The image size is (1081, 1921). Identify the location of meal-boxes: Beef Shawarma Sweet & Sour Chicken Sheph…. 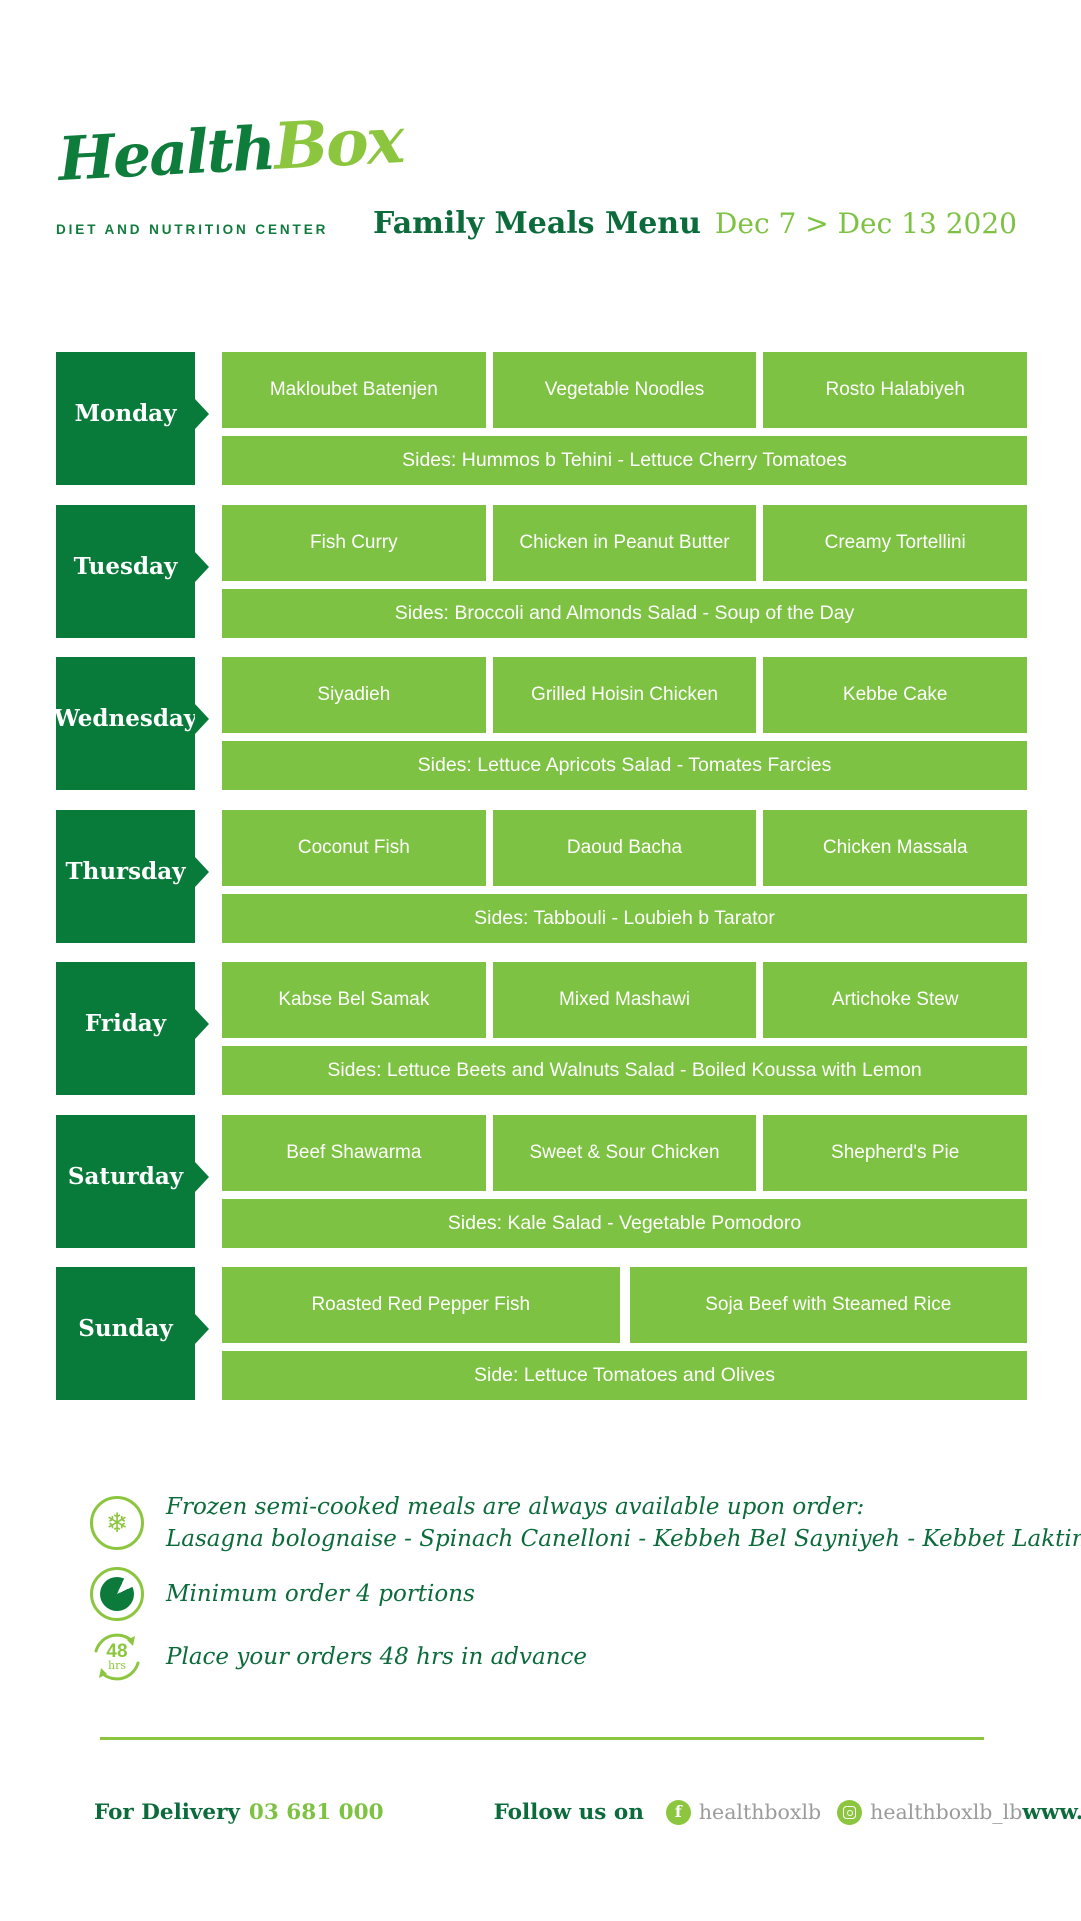
(625, 1152).